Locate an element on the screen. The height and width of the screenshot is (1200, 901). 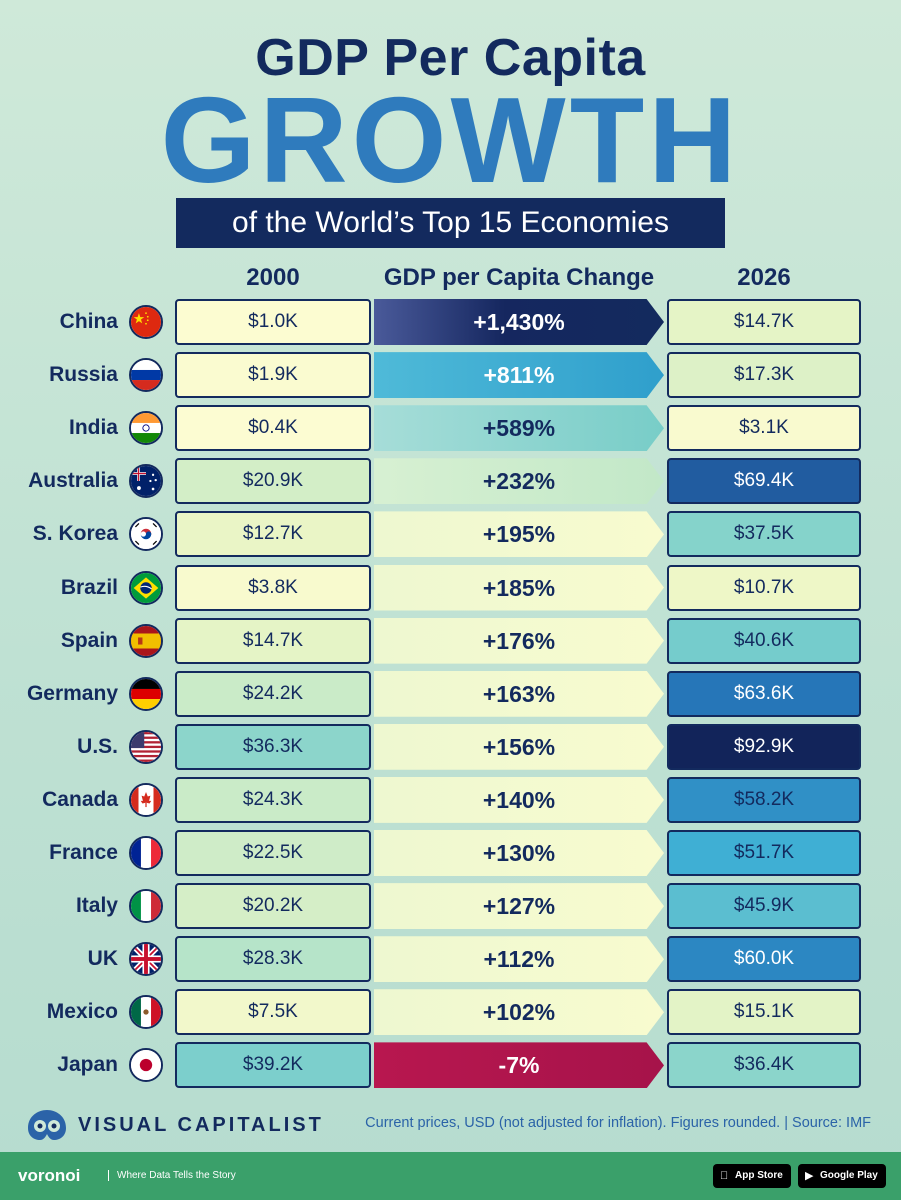
brazil-flag-icon is located at coordinates (146, 587).